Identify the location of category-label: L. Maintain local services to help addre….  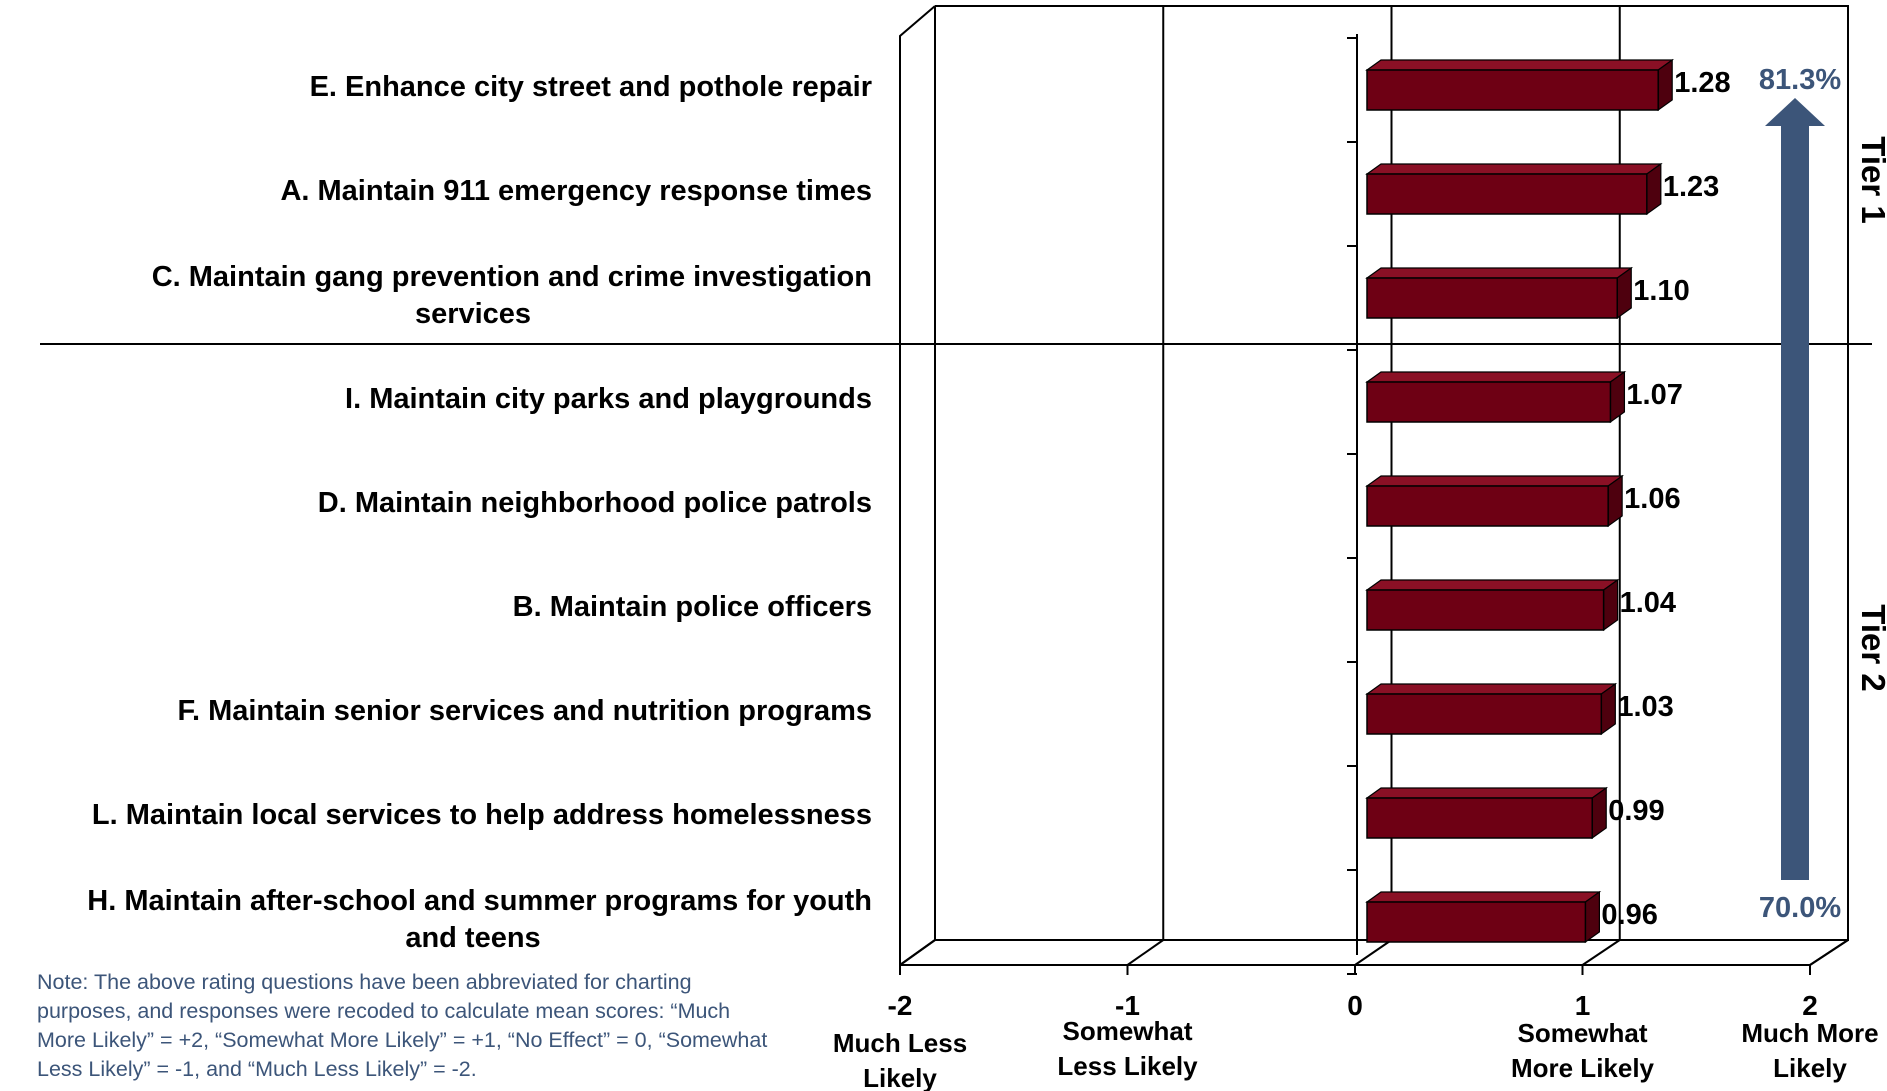
(482, 815).